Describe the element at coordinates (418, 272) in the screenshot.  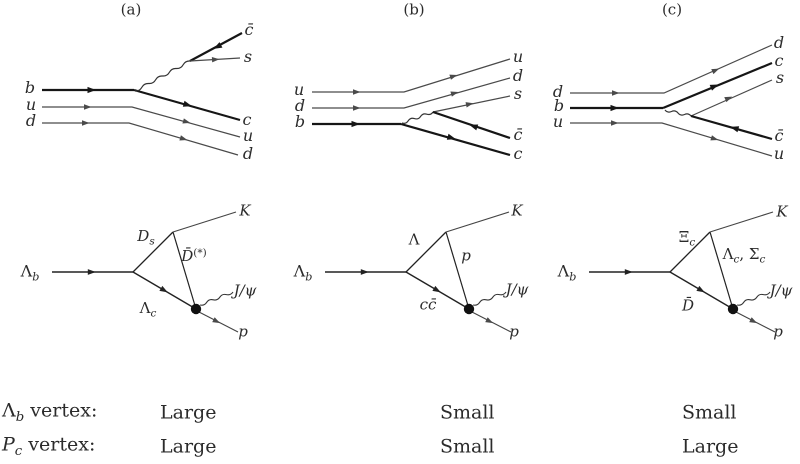
I see `panel-b-hadron-diagram` at that location.